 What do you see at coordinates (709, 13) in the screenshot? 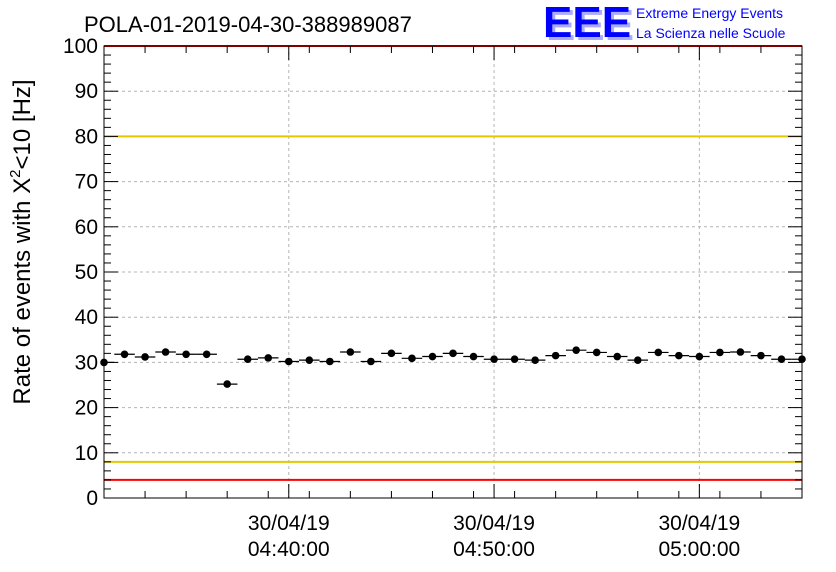
I see `logo-line1: Extreme Energy Events` at bounding box center [709, 13].